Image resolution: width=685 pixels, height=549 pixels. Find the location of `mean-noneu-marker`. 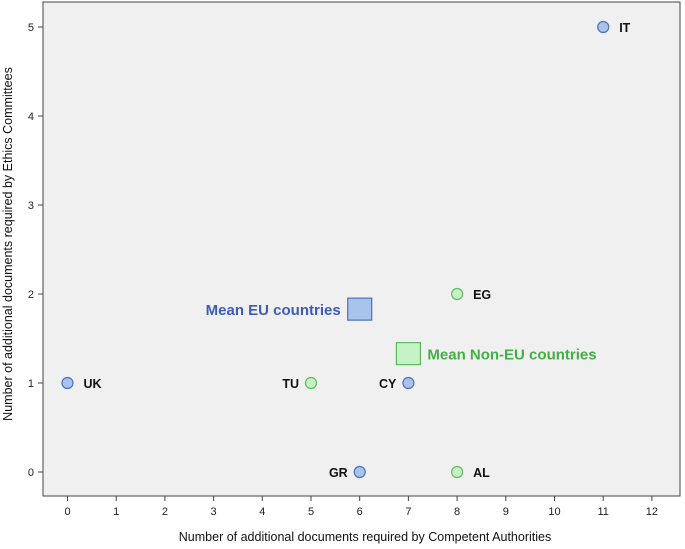

mean-noneu-marker is located at coordinates (408, 354).